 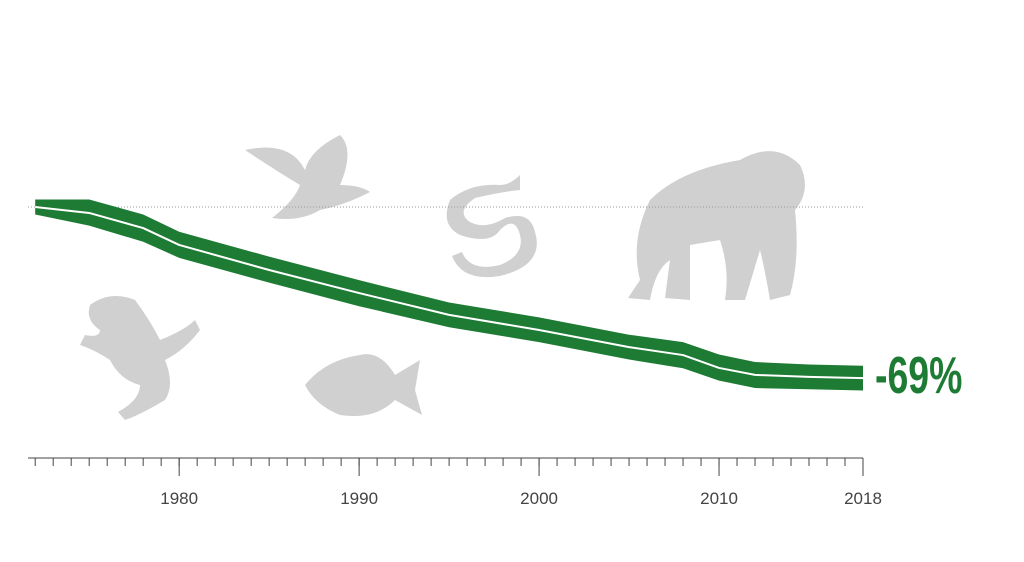 What do you see at coordinates (359, 498) in the screenshot?
I see `x-tick-label: 1990` at bounding box center [359, 498].